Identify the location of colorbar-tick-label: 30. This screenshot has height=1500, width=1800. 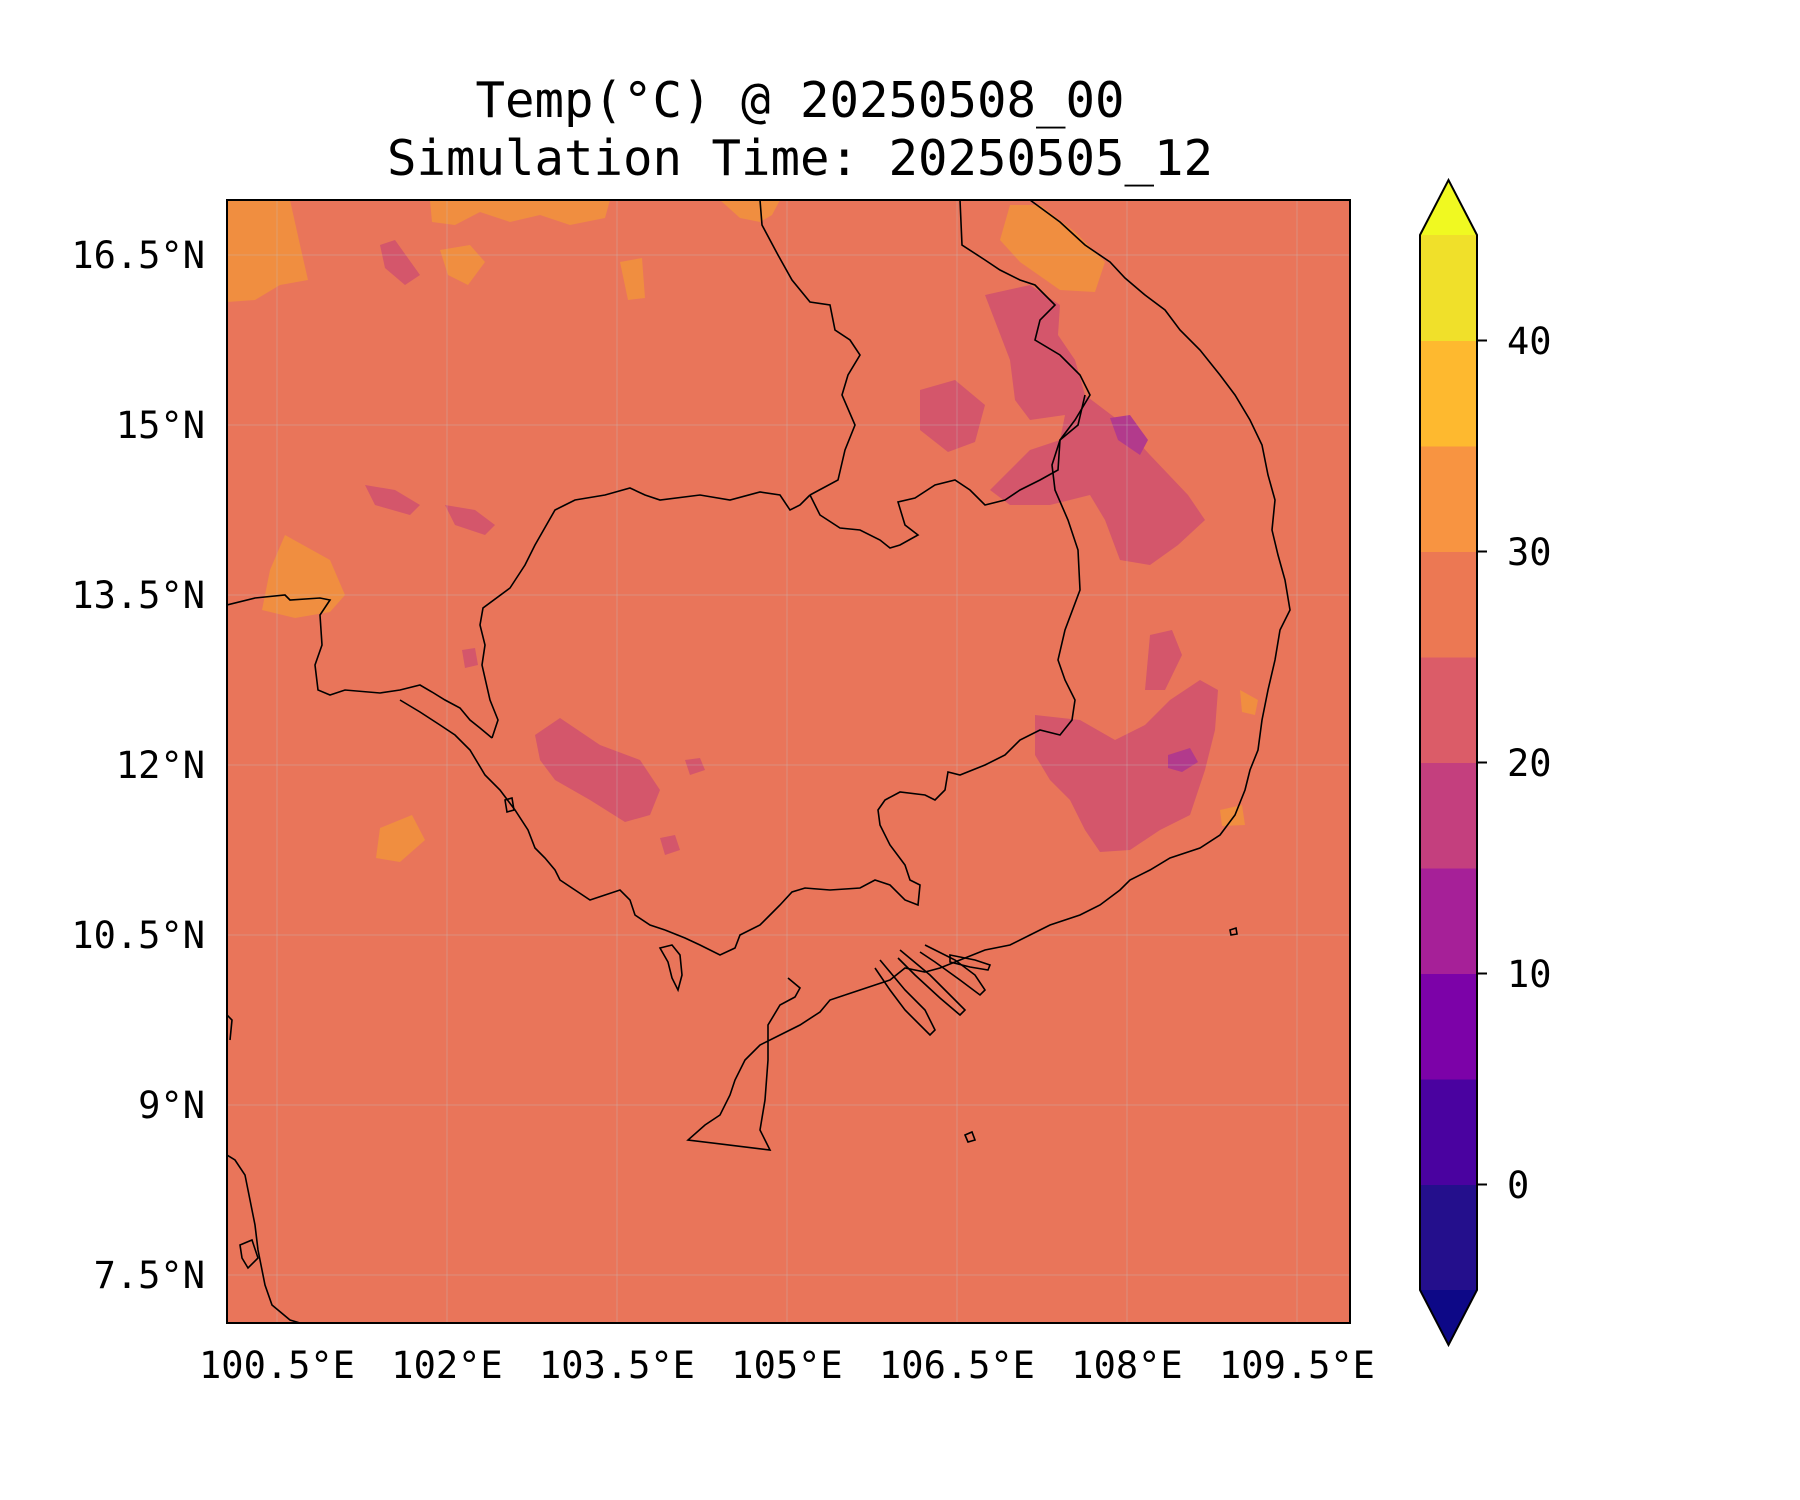
(1529, 552).